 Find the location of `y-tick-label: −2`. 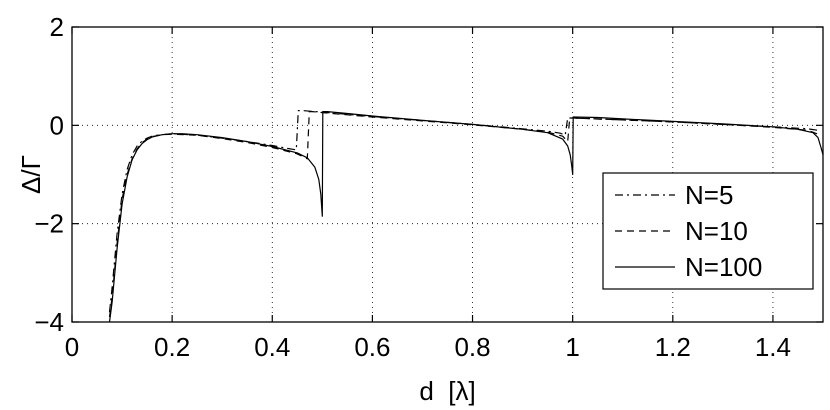

y-tick-label: −2 is located at coordinates (49, 224).